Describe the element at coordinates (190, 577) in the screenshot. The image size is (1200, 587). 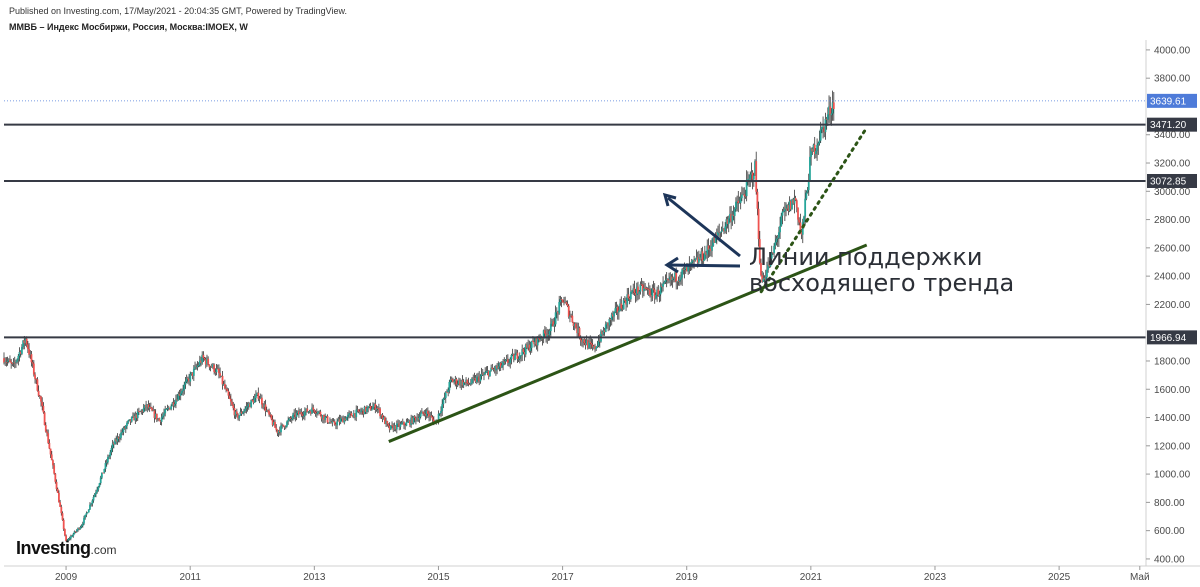
I see `time-tick-label: 2011` at that location.